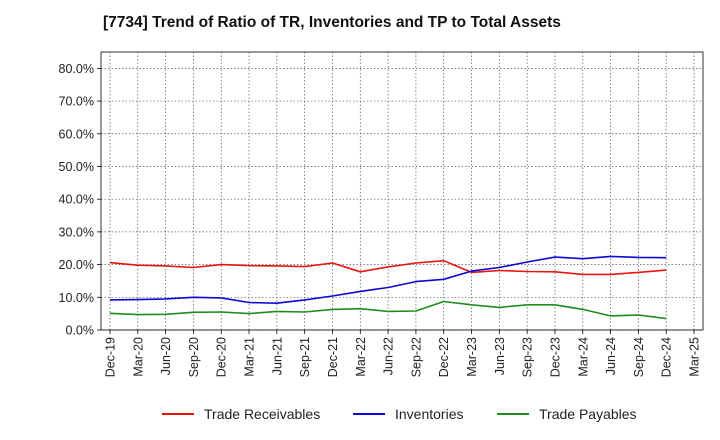 The width and height of the screenshot is (720, 440). What do you see at coordinates (80, 331) in the screenshot?
I see `y-tick-label: 0.0%` at bounding box center [80, 331].